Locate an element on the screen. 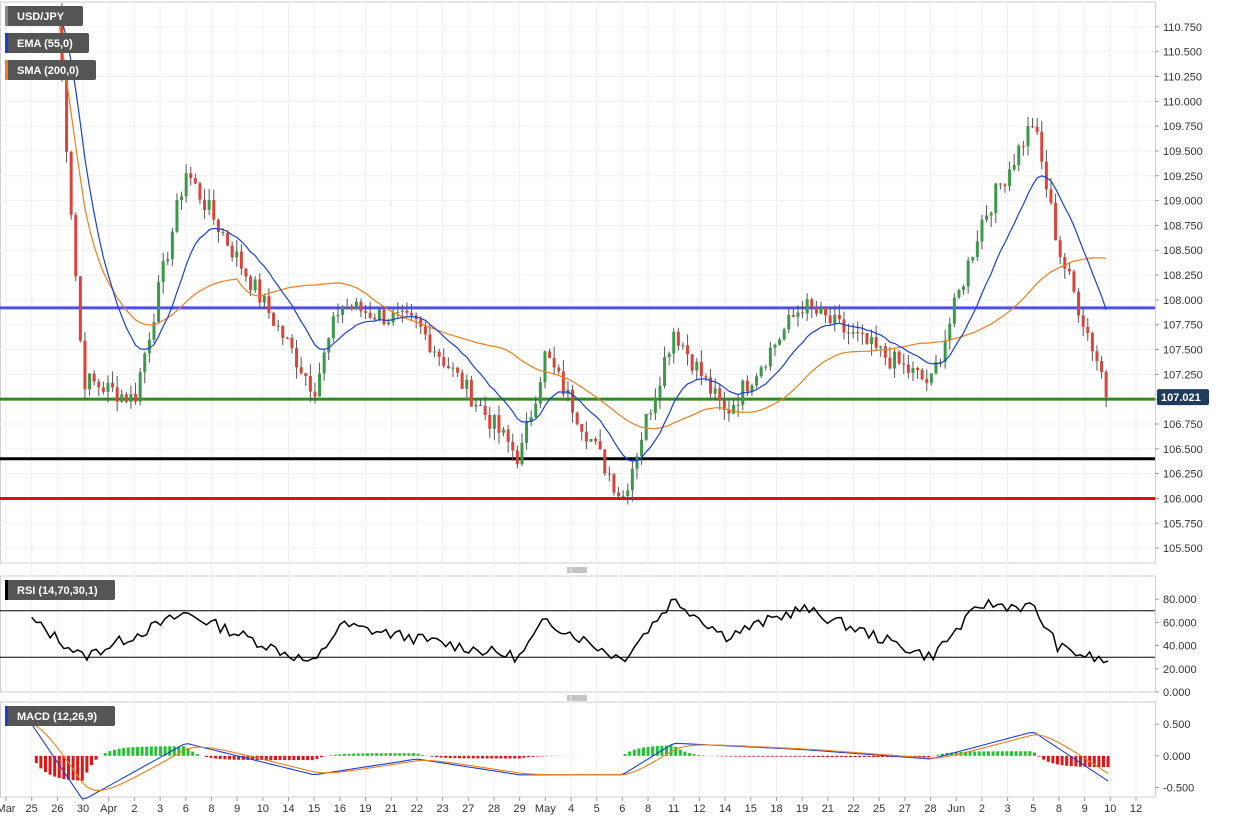  ema-legend-swatch is located at coordinates (6, 43).